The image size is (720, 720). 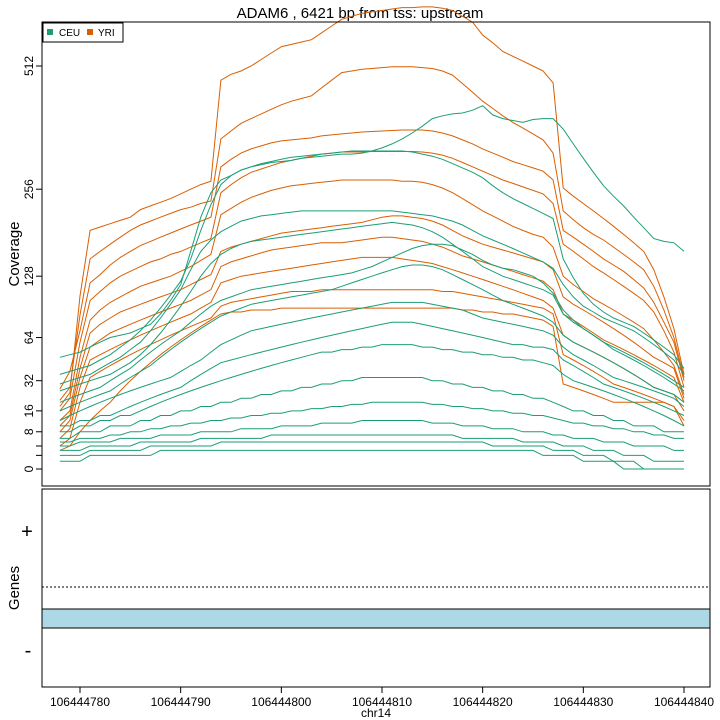 What do you see at coordinates (376, 713) in the screenshot?
I see `x-axis-title: chr14` at bounding box center [376, 713].